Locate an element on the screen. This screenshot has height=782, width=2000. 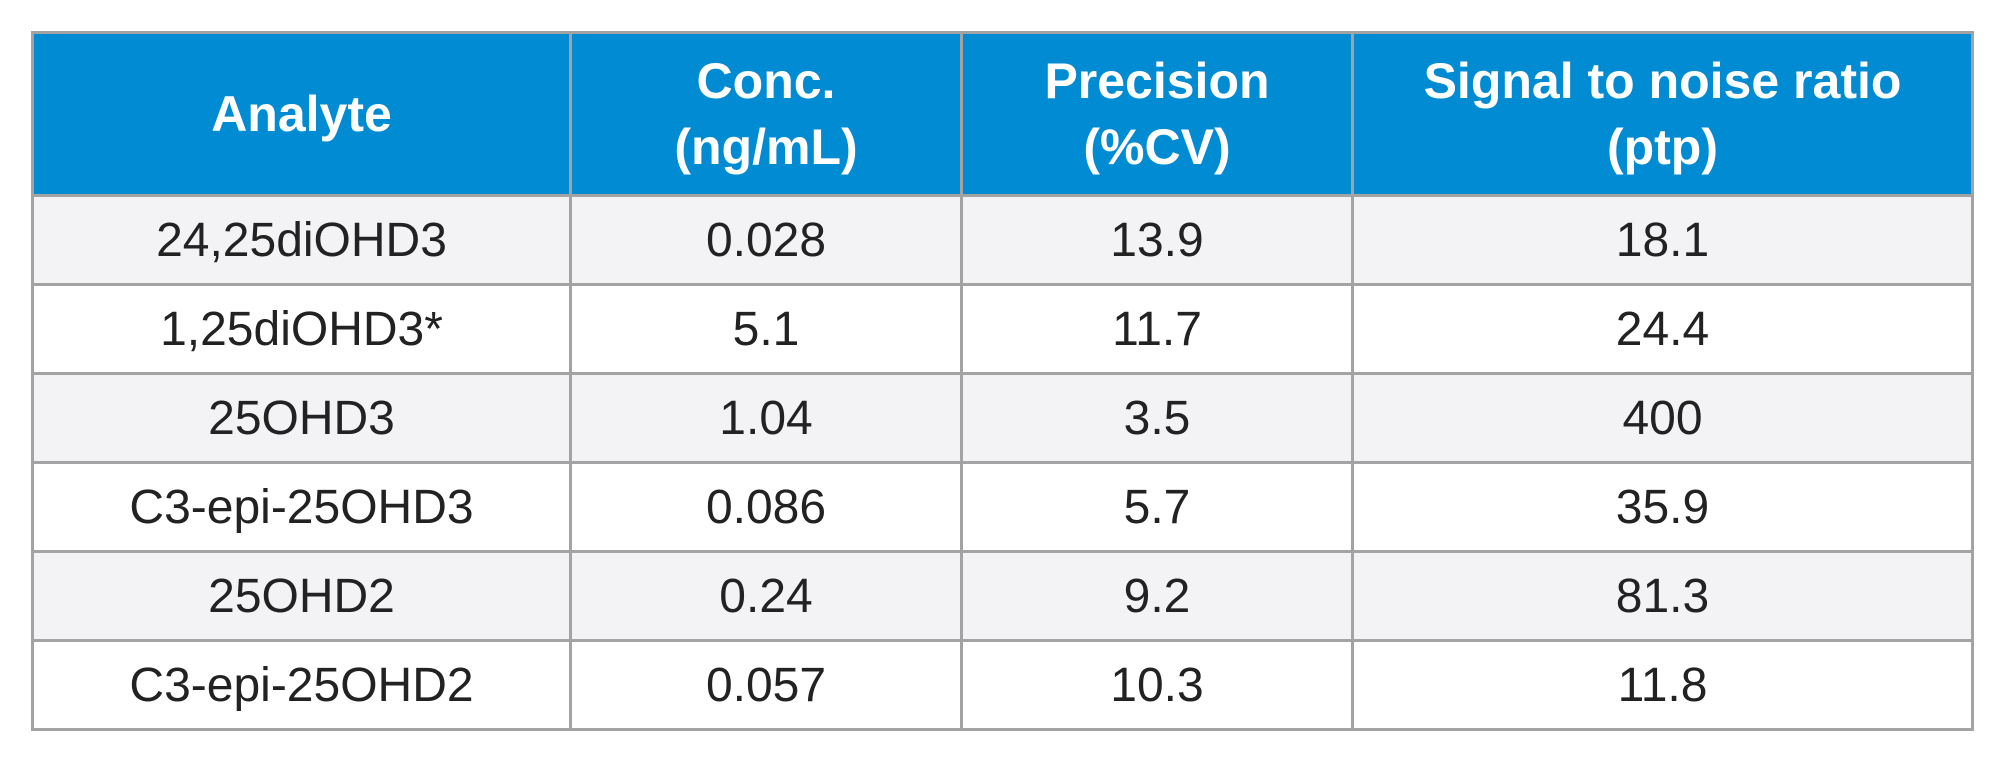
table-row: 1,25diOHD3* 5.1 11.7 24.4 is located at coordinates (1002, 329).